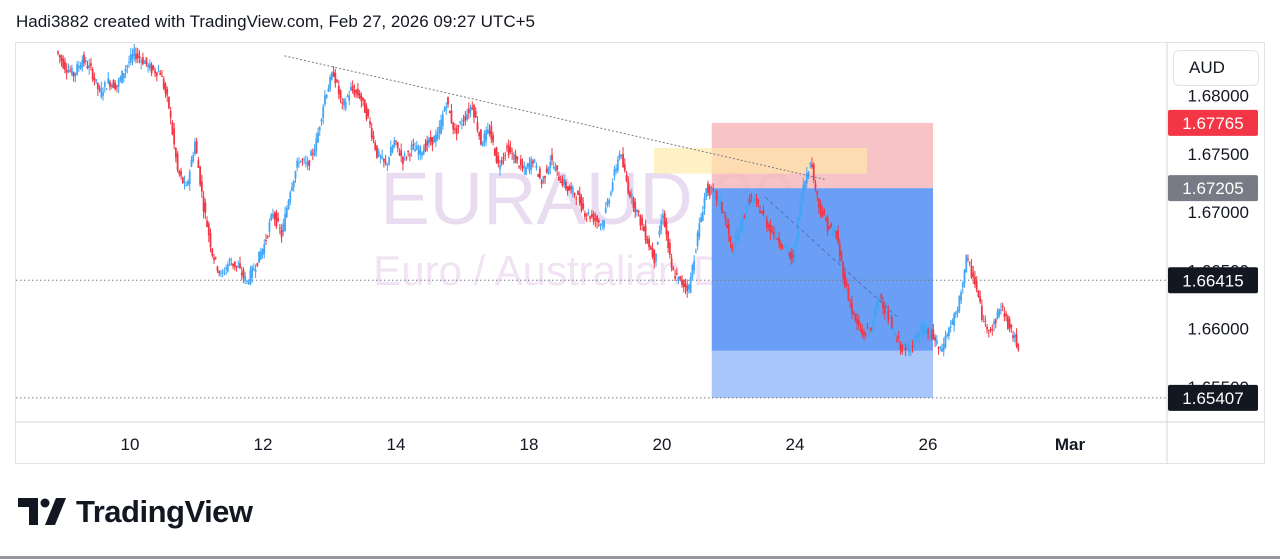 The height and width of the screenshot is (559, 1280). What do you see at coordinates (1212, 280) in the screenshot?
I see `price-label-last: 1.66415` at bounding box center [1212, 280].